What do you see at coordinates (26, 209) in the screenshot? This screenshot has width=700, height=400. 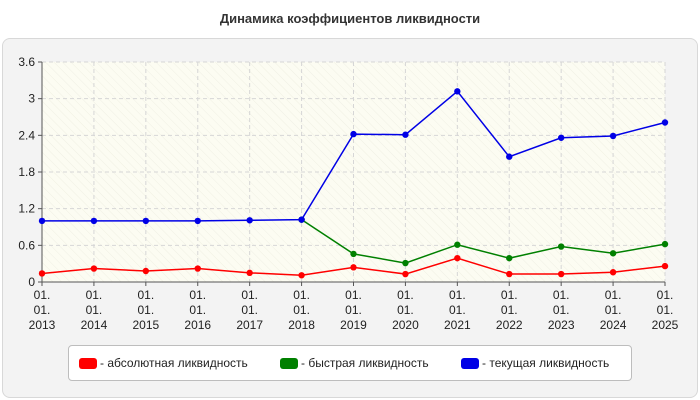 I see `y-tick-label: 1.2` at bounding box center [26, 209].